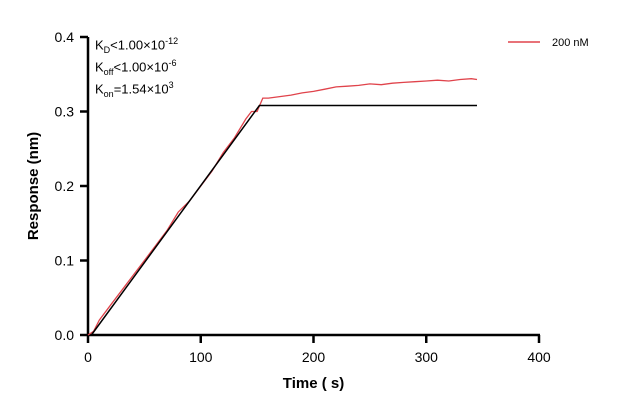 This screenshot has width=622, height=412. Describe the element at coordinates (65, 261) in the screenshot. I see `y-tick-label: 0.1` at that location.